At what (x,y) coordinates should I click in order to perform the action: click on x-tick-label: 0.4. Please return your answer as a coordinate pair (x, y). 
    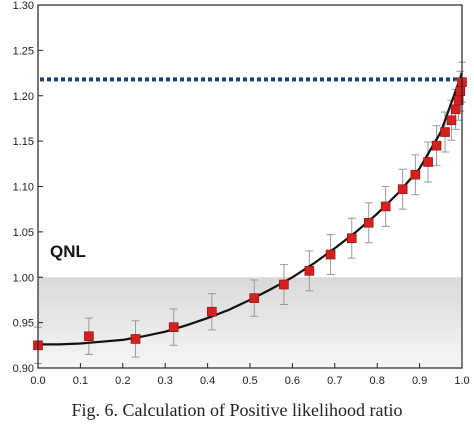
    Looking at the image, I should click on (207, 381).